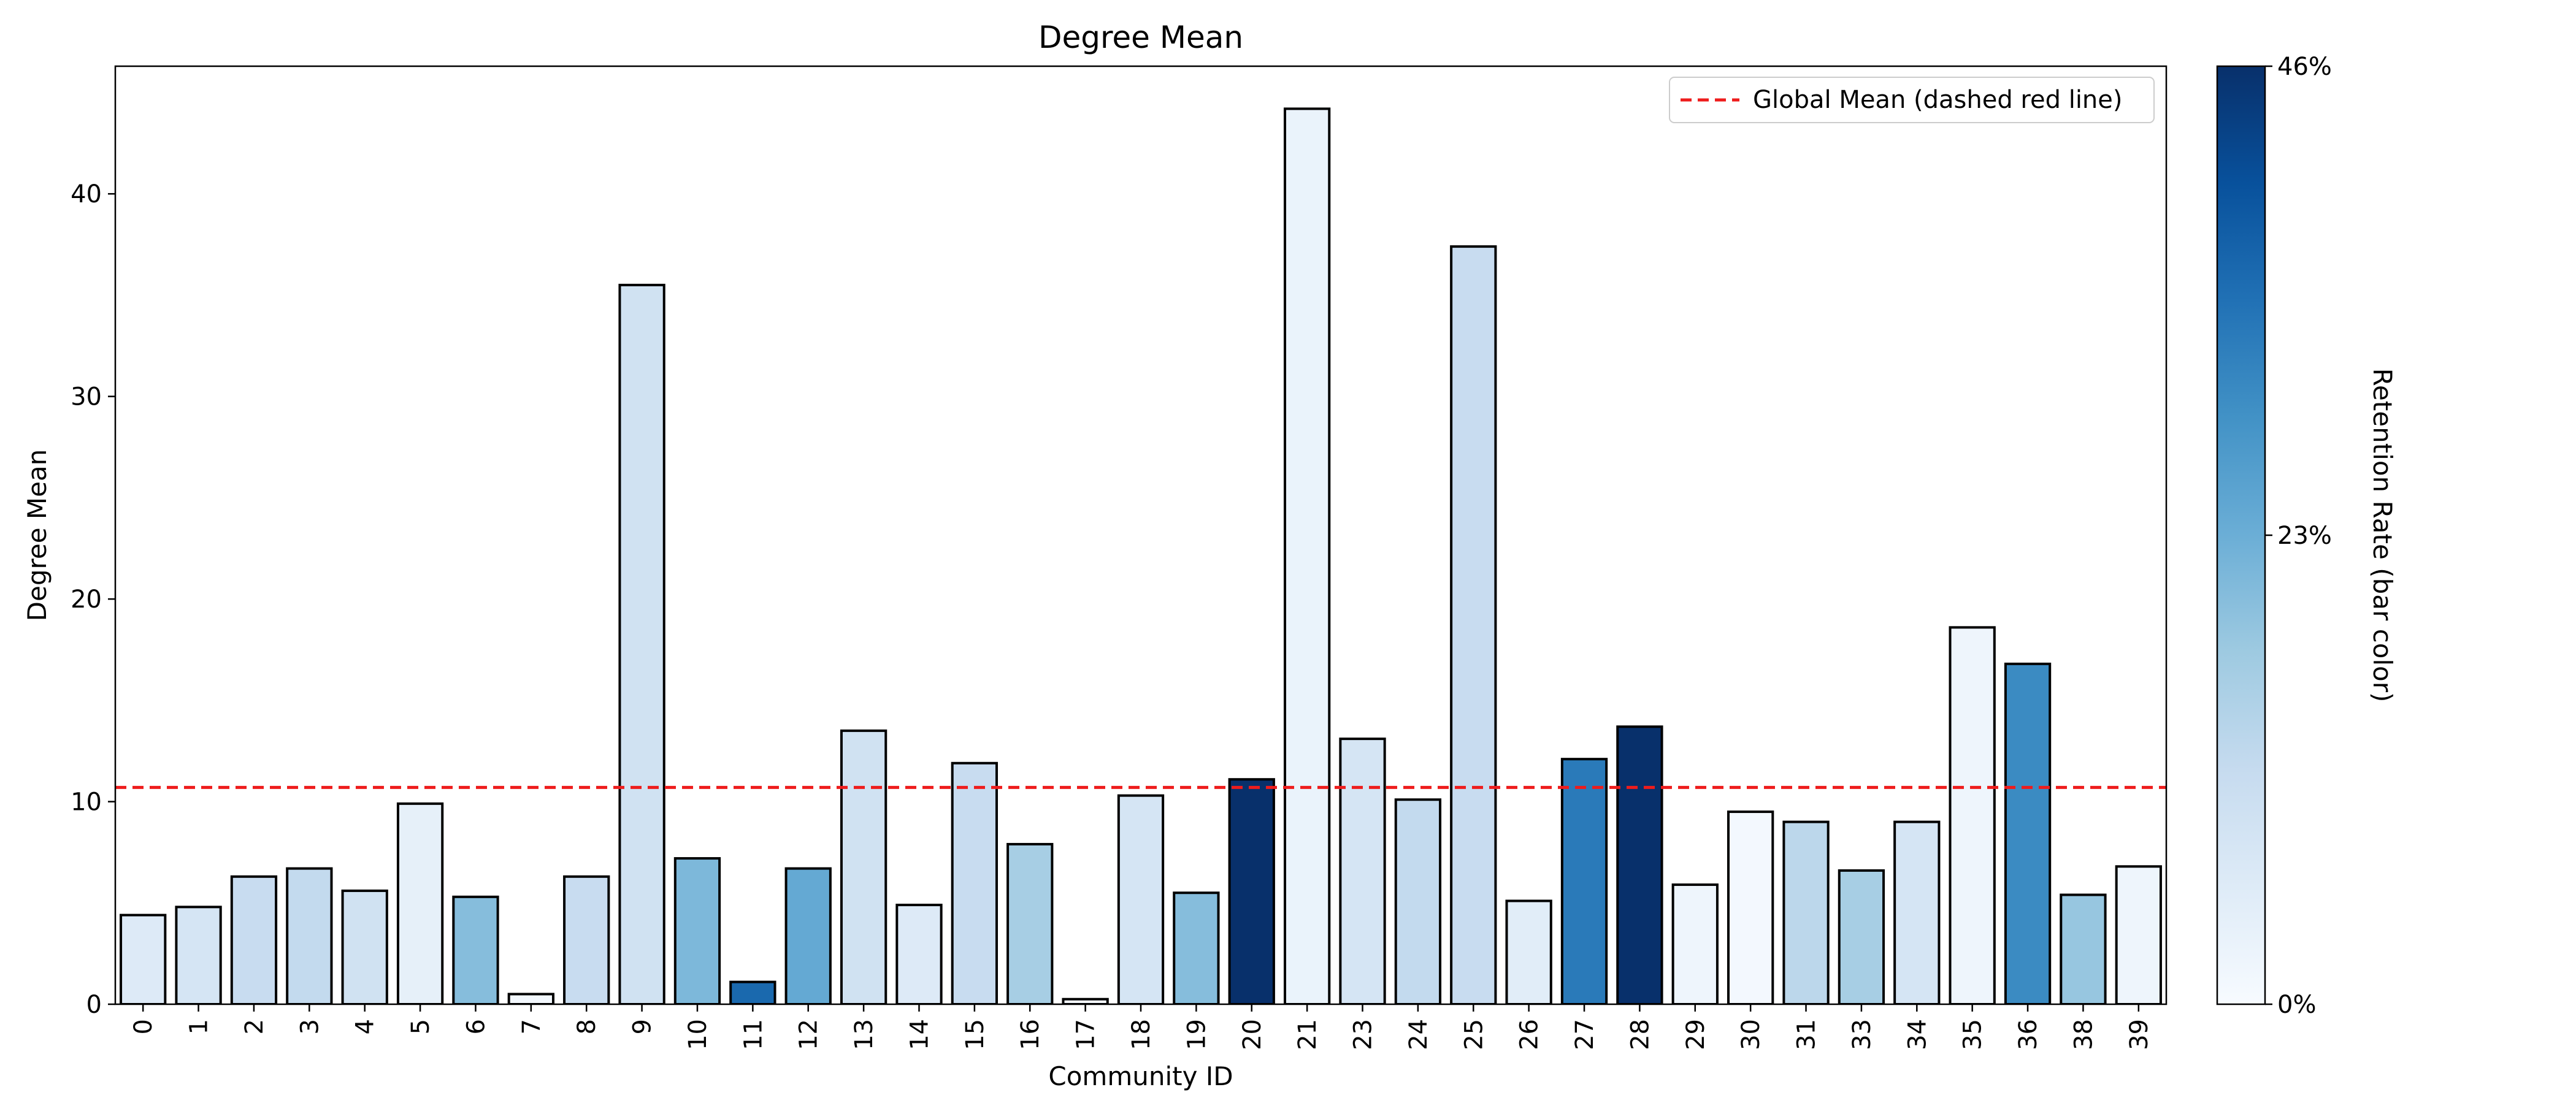 This screenshot has width=2576, height=1106. I want to click on x-tick-label: 36, so click(2028, 1034).